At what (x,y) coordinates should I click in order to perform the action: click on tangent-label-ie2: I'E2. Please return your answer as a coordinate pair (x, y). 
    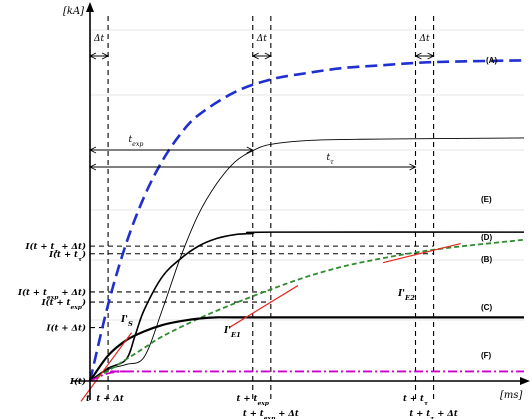
    Looking at the image, I should click on (406, 295).